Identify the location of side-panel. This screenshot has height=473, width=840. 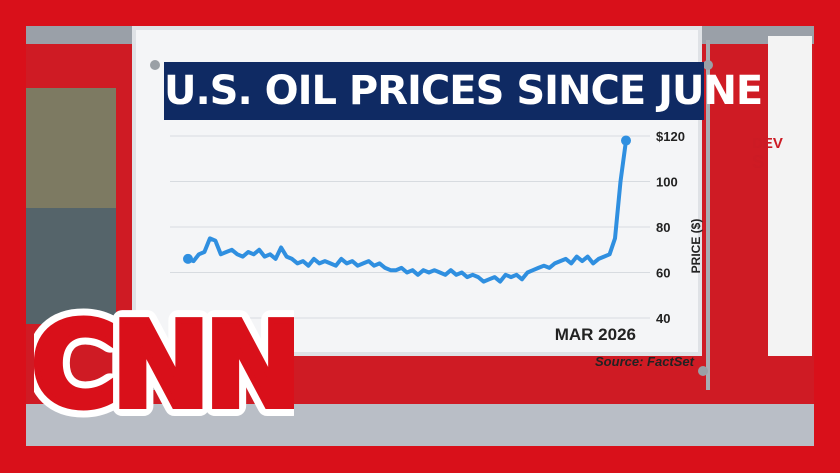
(790, 196).